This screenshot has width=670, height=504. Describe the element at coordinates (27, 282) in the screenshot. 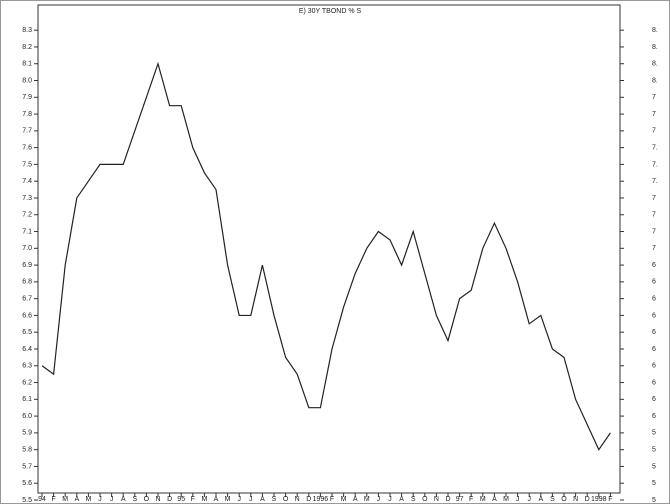

I see `y-tick-label: 6.8` at that location.